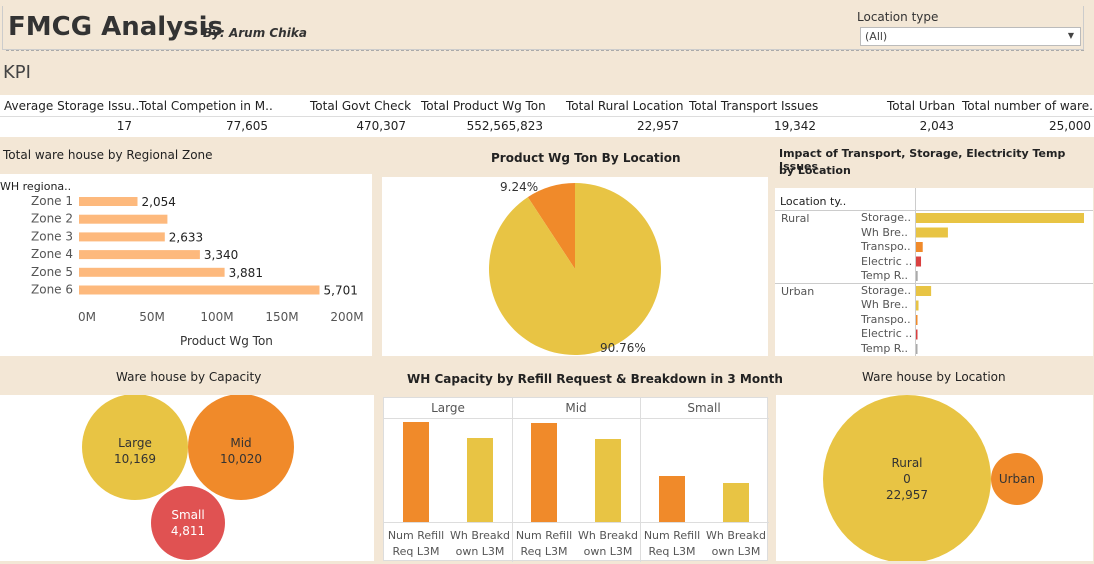 The width and height of the screenshot is (1094, 564). I want to click on regional-tick-label: 0M, so click(87, 317).